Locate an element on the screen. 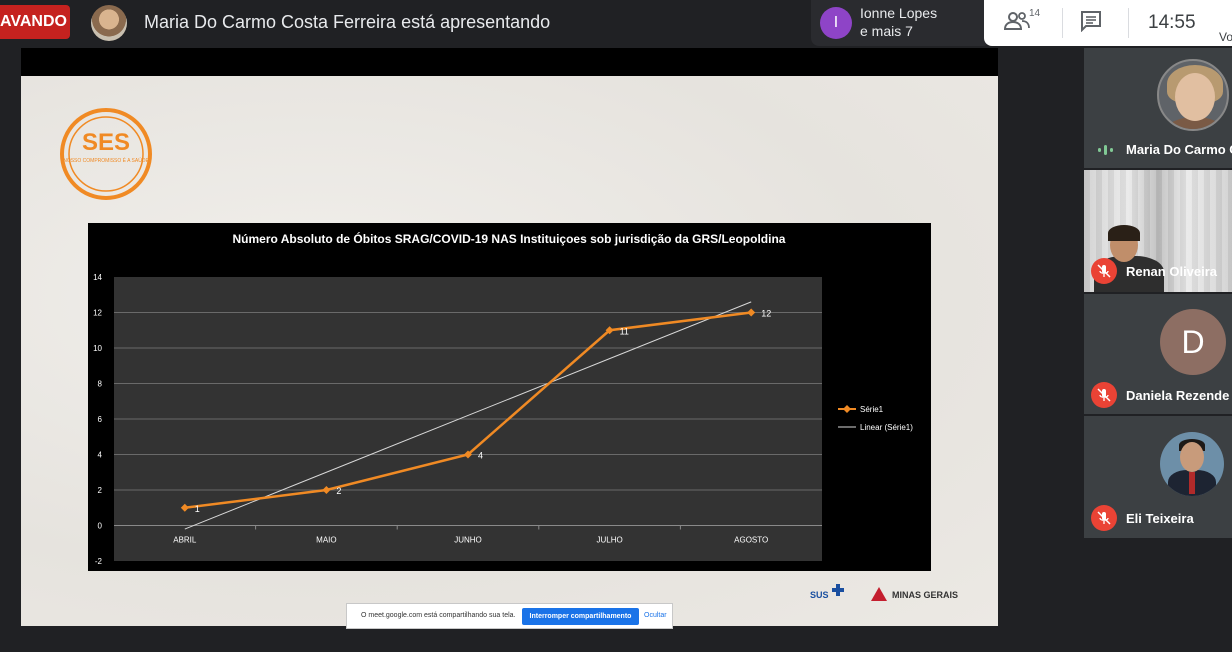 This screenshot has height=652, width=1232. x-tick-label: JULHO is located at coordinates (609, 540).